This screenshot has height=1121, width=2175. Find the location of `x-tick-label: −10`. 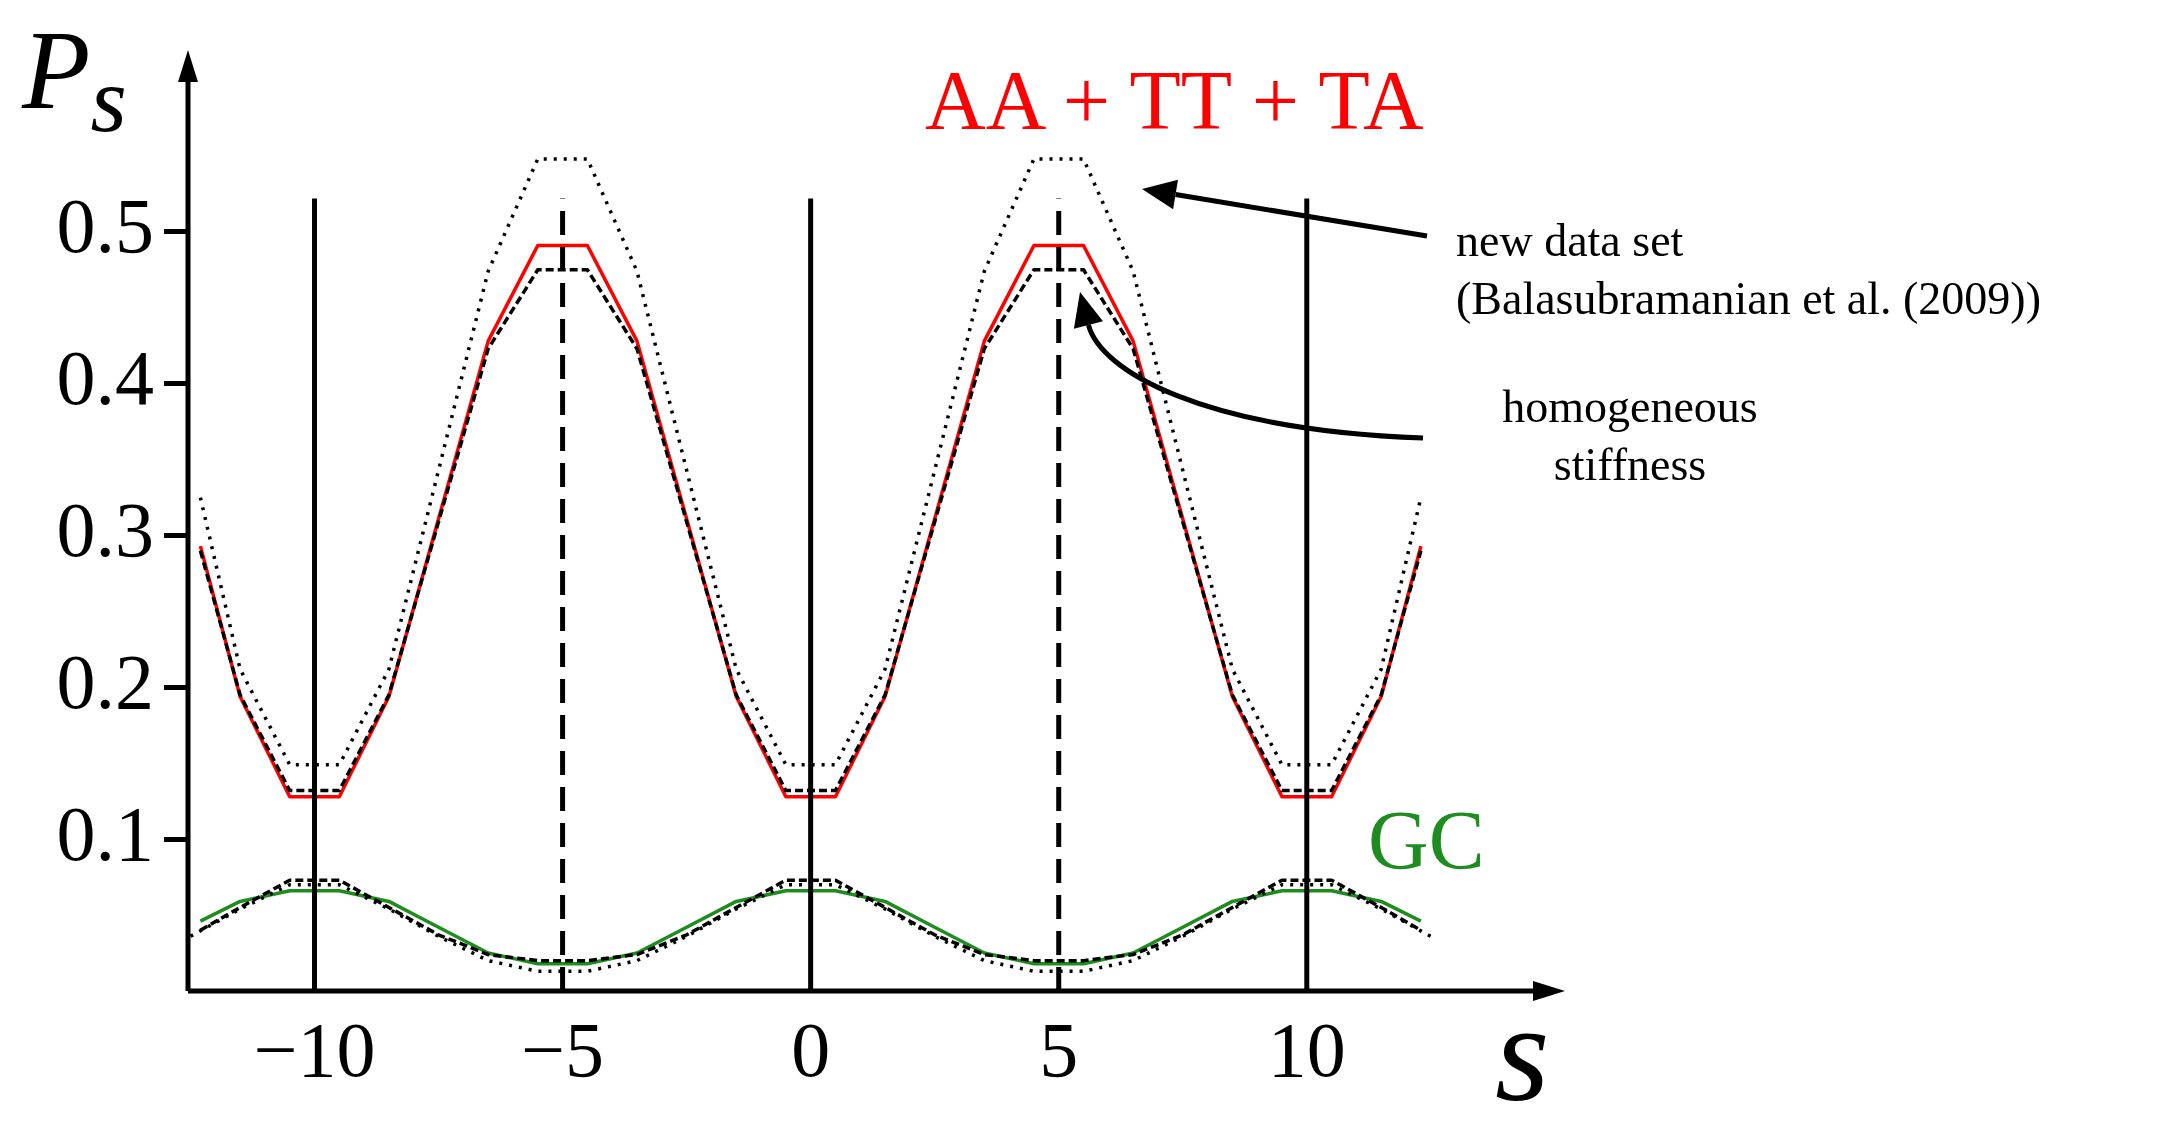

x-tick-label: −10 is located at coordinates (314, 1050).